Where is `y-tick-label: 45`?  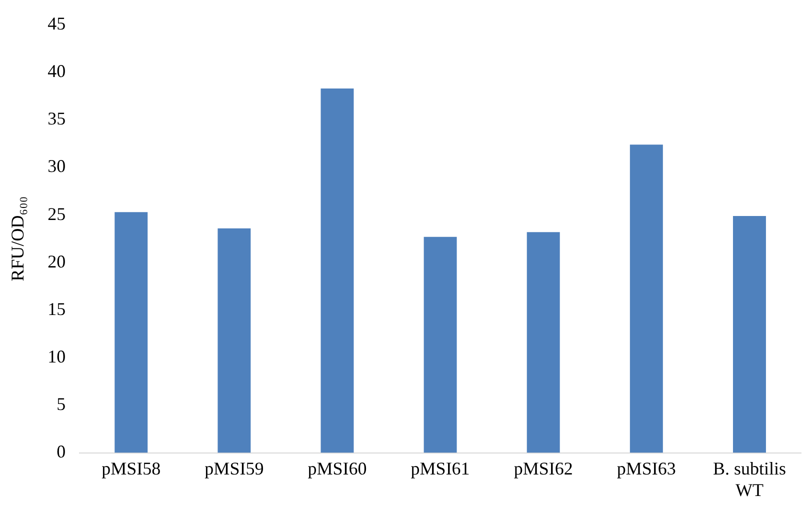
y-tick-label: 45 is located at coordinates (57, 24).